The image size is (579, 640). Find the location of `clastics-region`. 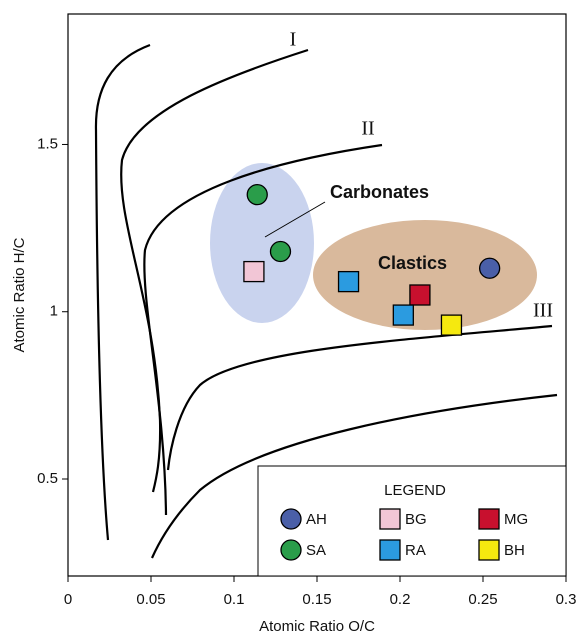

clastics-region is located at coordinates (425, 275).